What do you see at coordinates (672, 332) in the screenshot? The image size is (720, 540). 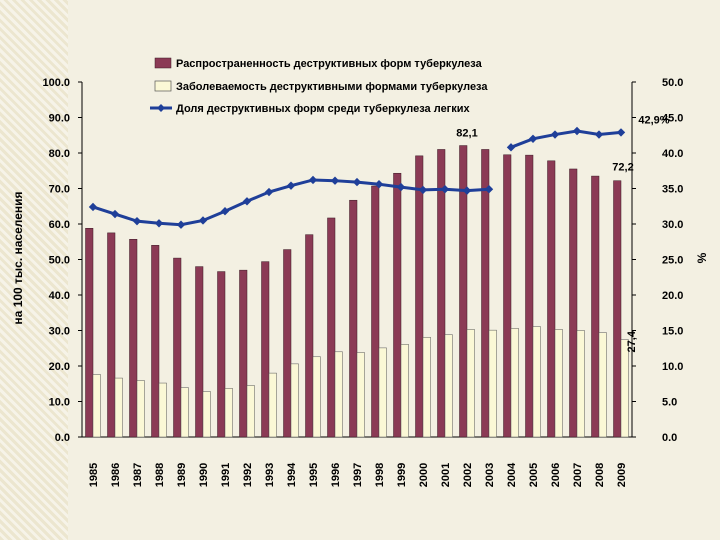 I see `right-tick-label: 15.0` at bounding box center [672, 332].